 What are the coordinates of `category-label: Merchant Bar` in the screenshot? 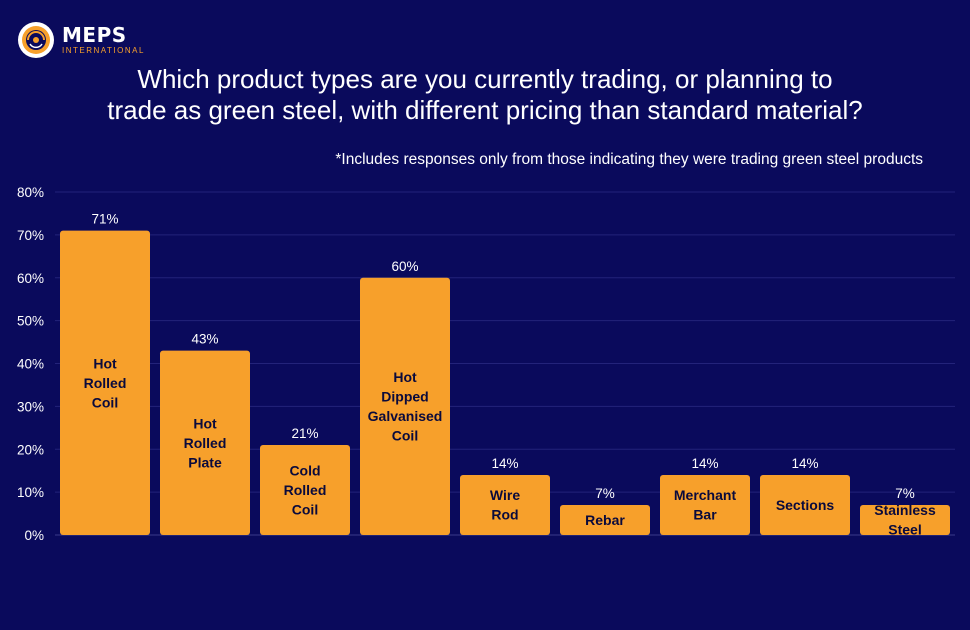 It's located at (705, 505).